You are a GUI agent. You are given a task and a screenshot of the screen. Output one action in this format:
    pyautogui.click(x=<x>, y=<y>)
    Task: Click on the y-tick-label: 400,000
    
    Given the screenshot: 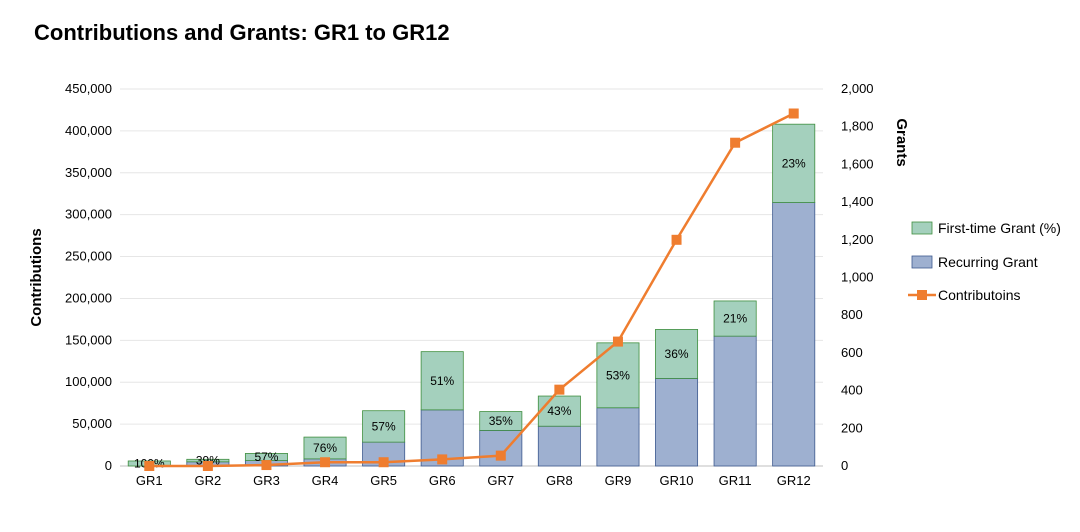 What is the action you would take?
    pyautogui.click(x=88, y=130)
    